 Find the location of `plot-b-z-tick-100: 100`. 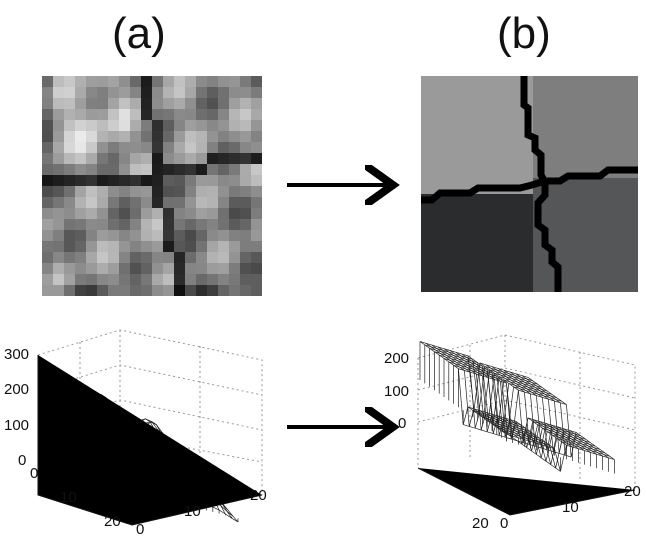

plot-b-z-tick-100: 100 is located at coordinates (396, 391).